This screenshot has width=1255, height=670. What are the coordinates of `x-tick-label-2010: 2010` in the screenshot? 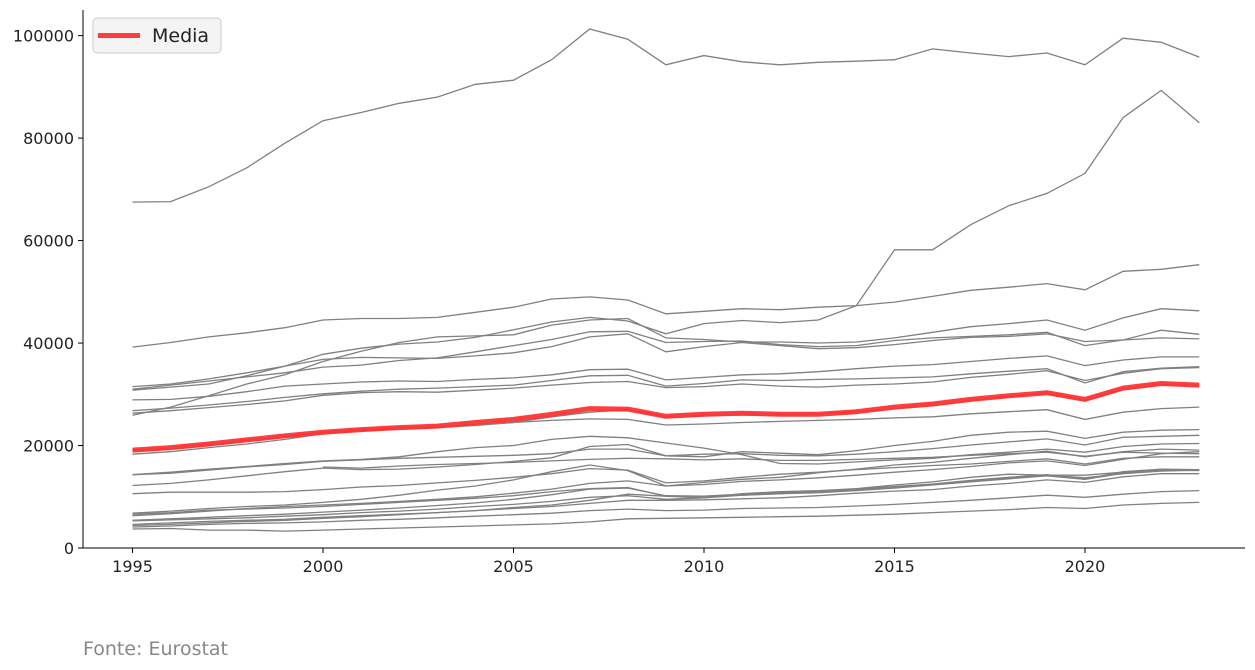 It's located at (704, 566).